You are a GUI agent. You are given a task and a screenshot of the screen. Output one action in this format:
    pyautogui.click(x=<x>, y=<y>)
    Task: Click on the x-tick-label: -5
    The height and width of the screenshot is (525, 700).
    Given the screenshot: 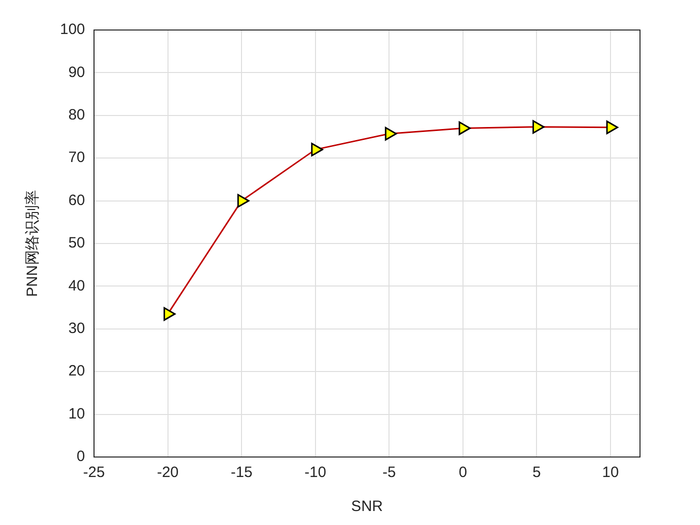 What is the action you would take?
    pyautogui.click(x=389, y=473)
    